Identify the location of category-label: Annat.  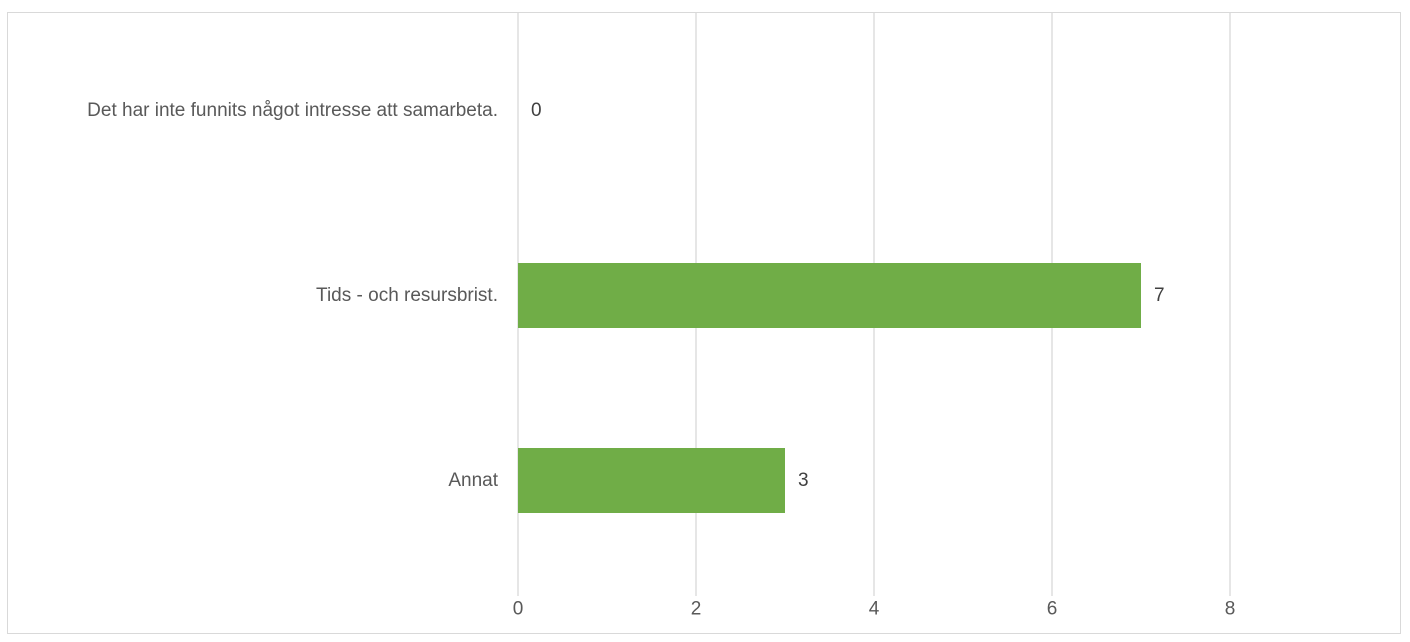
(473, 480).